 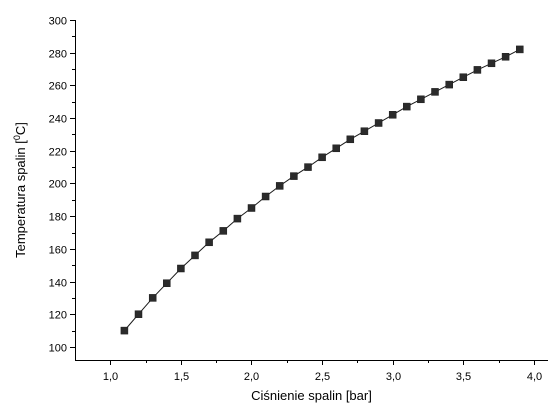 I want to click on y-tick-label: 100, so click(x=58, y=349).